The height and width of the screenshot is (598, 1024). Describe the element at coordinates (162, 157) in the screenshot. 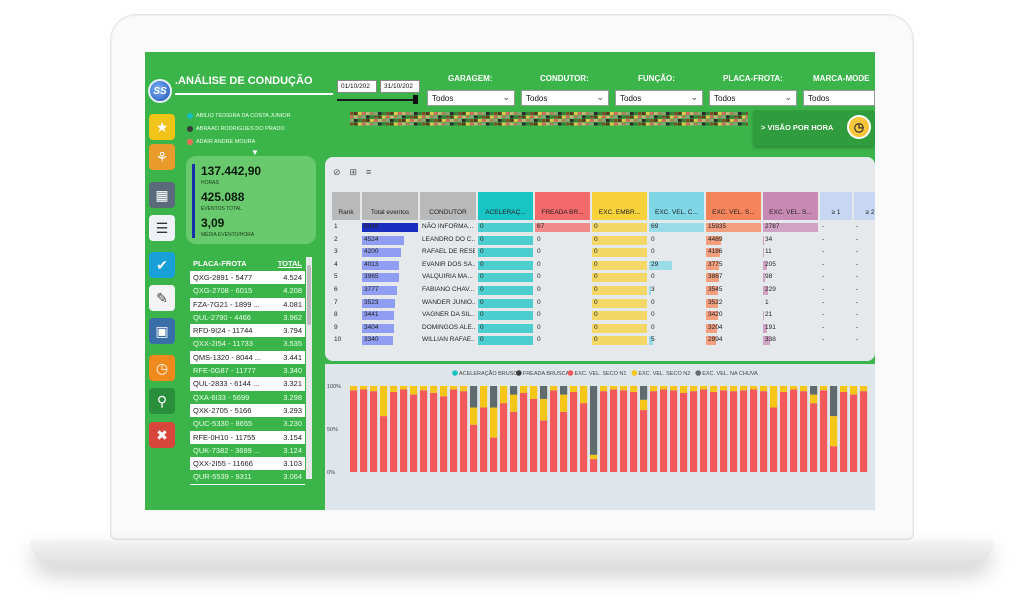

I see `nav-hierarchy-icon: ⚘` at that location.